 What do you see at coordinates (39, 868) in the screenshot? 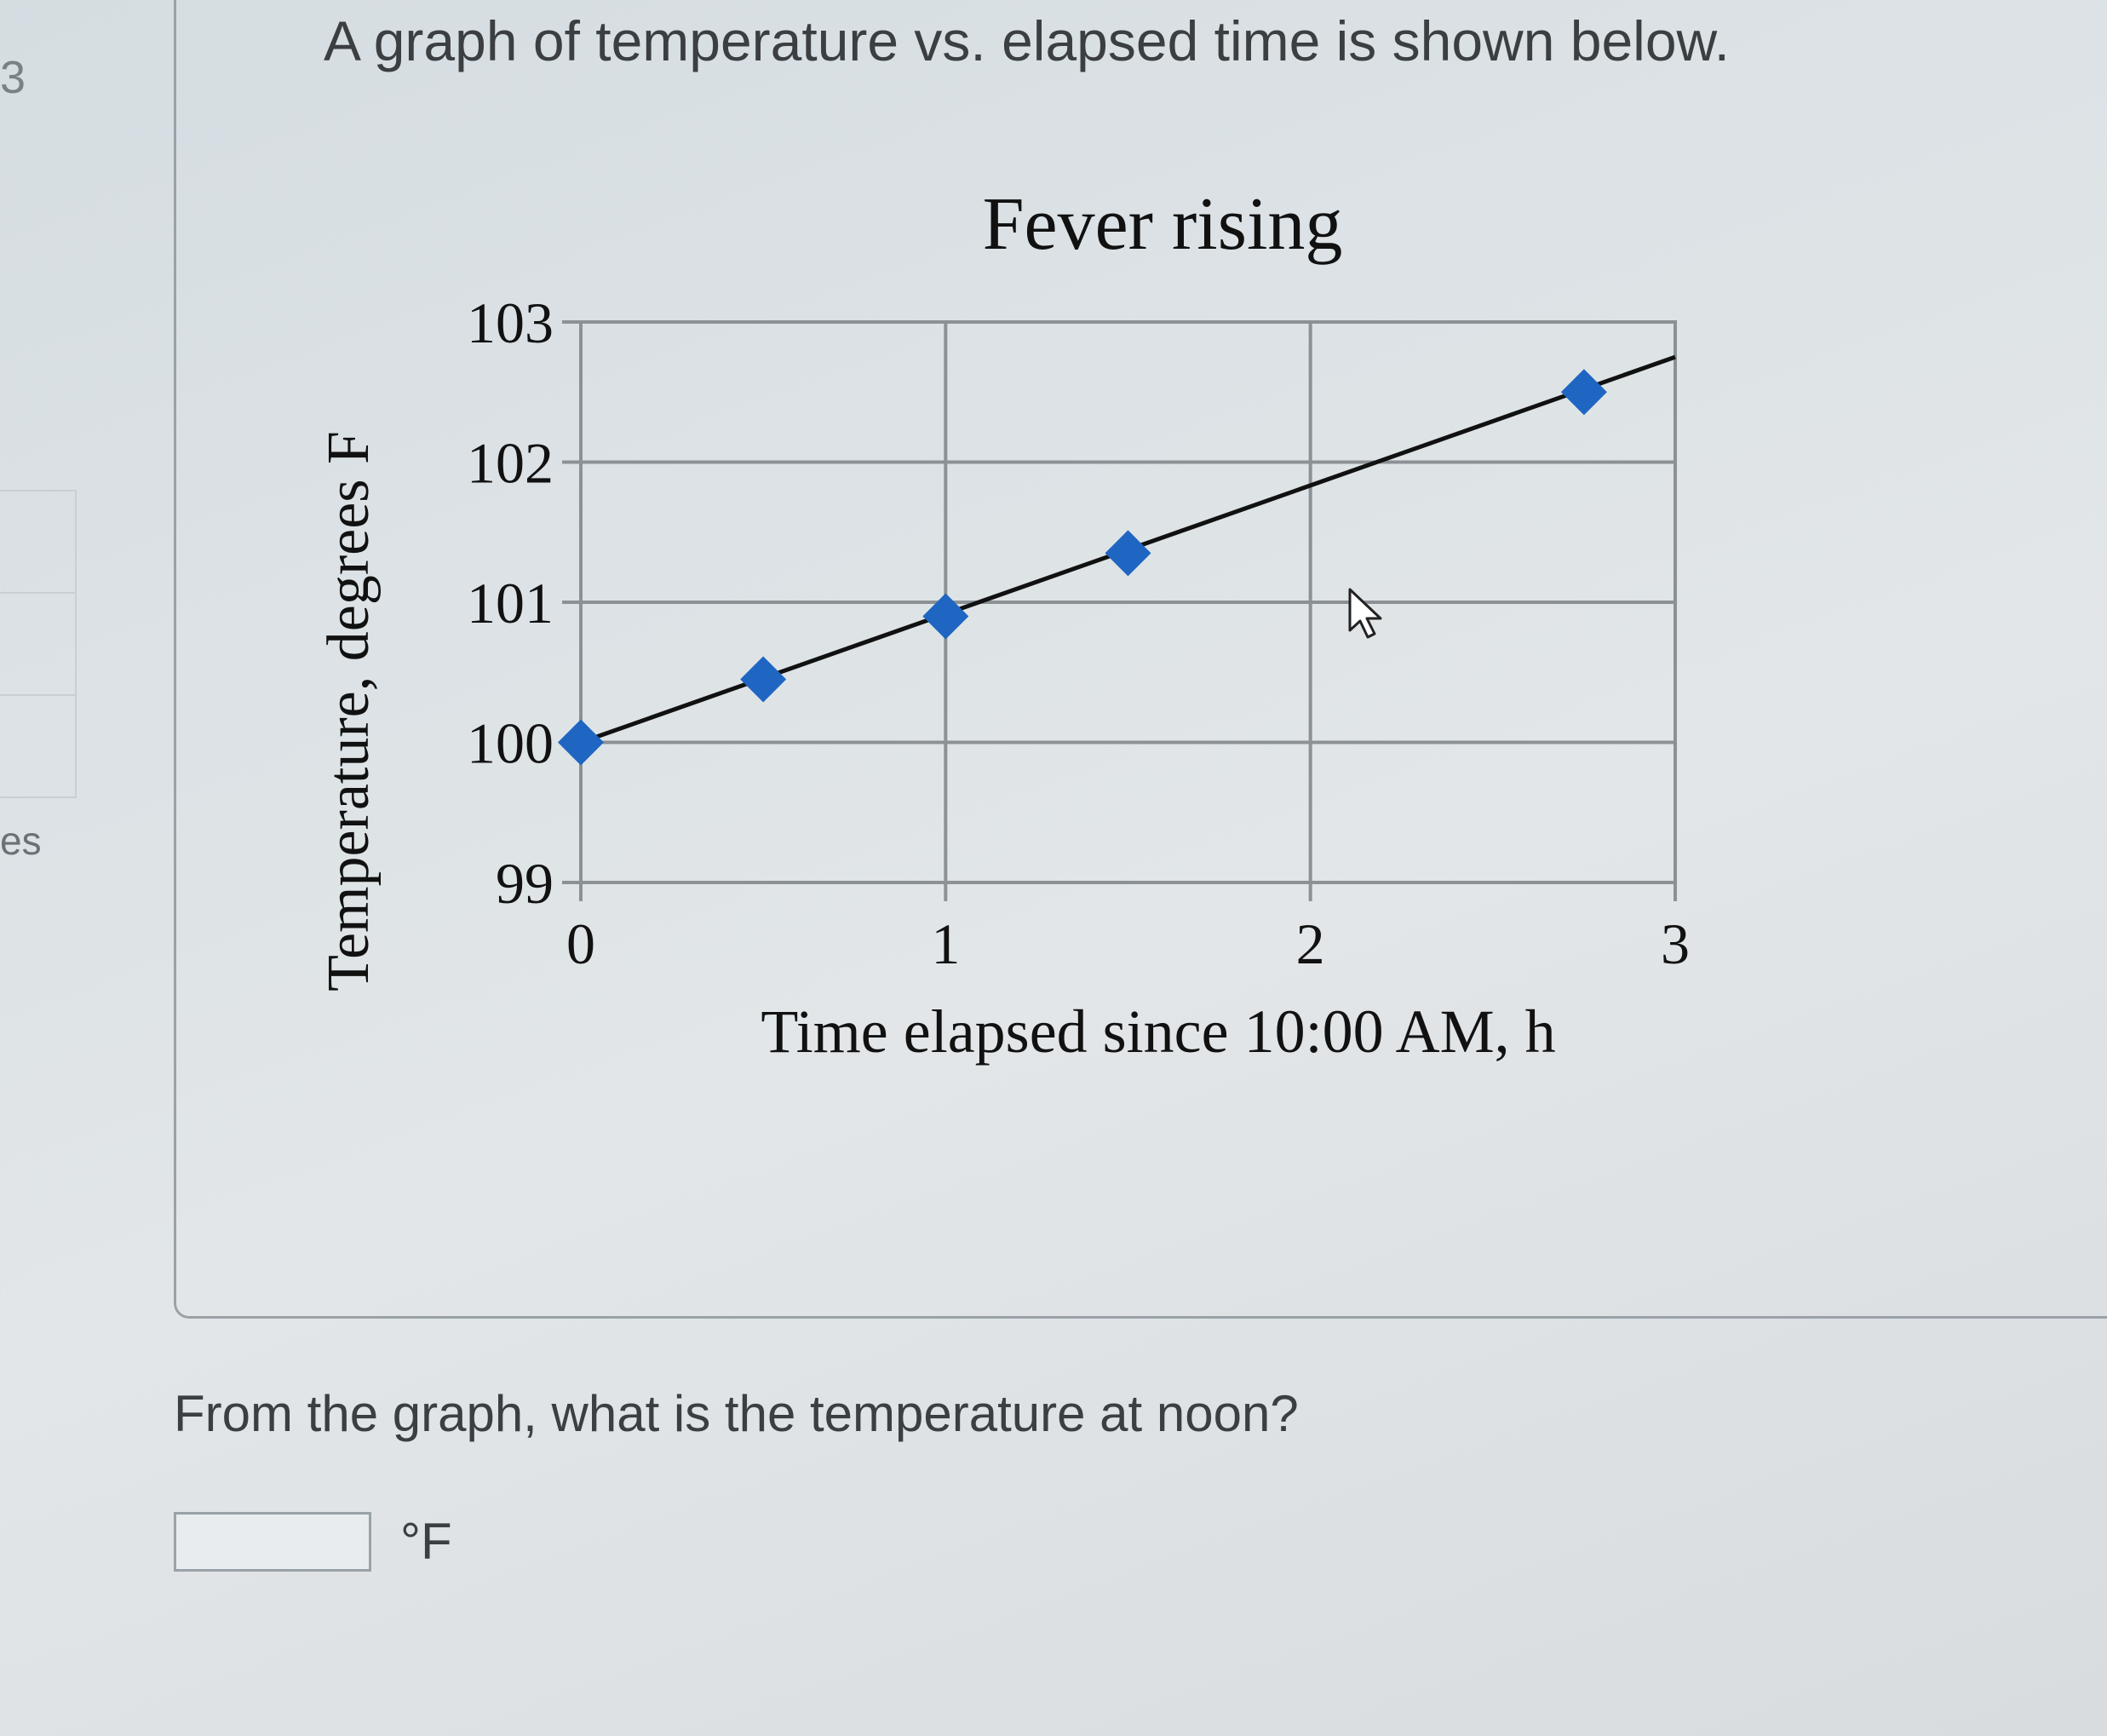
I see `left-sidebar-strip: 3 es` at bounding box center [39, 868].